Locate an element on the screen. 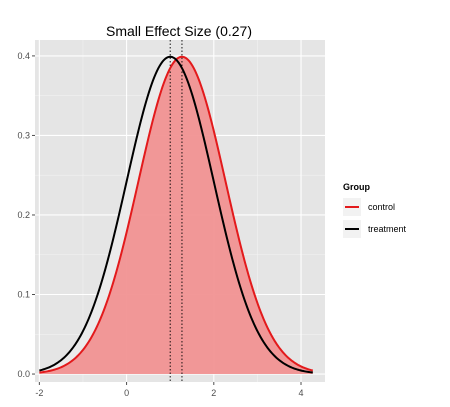 The image size is (450, 407). y-tick-label: 0.3 is located at coordinates (23, 135).